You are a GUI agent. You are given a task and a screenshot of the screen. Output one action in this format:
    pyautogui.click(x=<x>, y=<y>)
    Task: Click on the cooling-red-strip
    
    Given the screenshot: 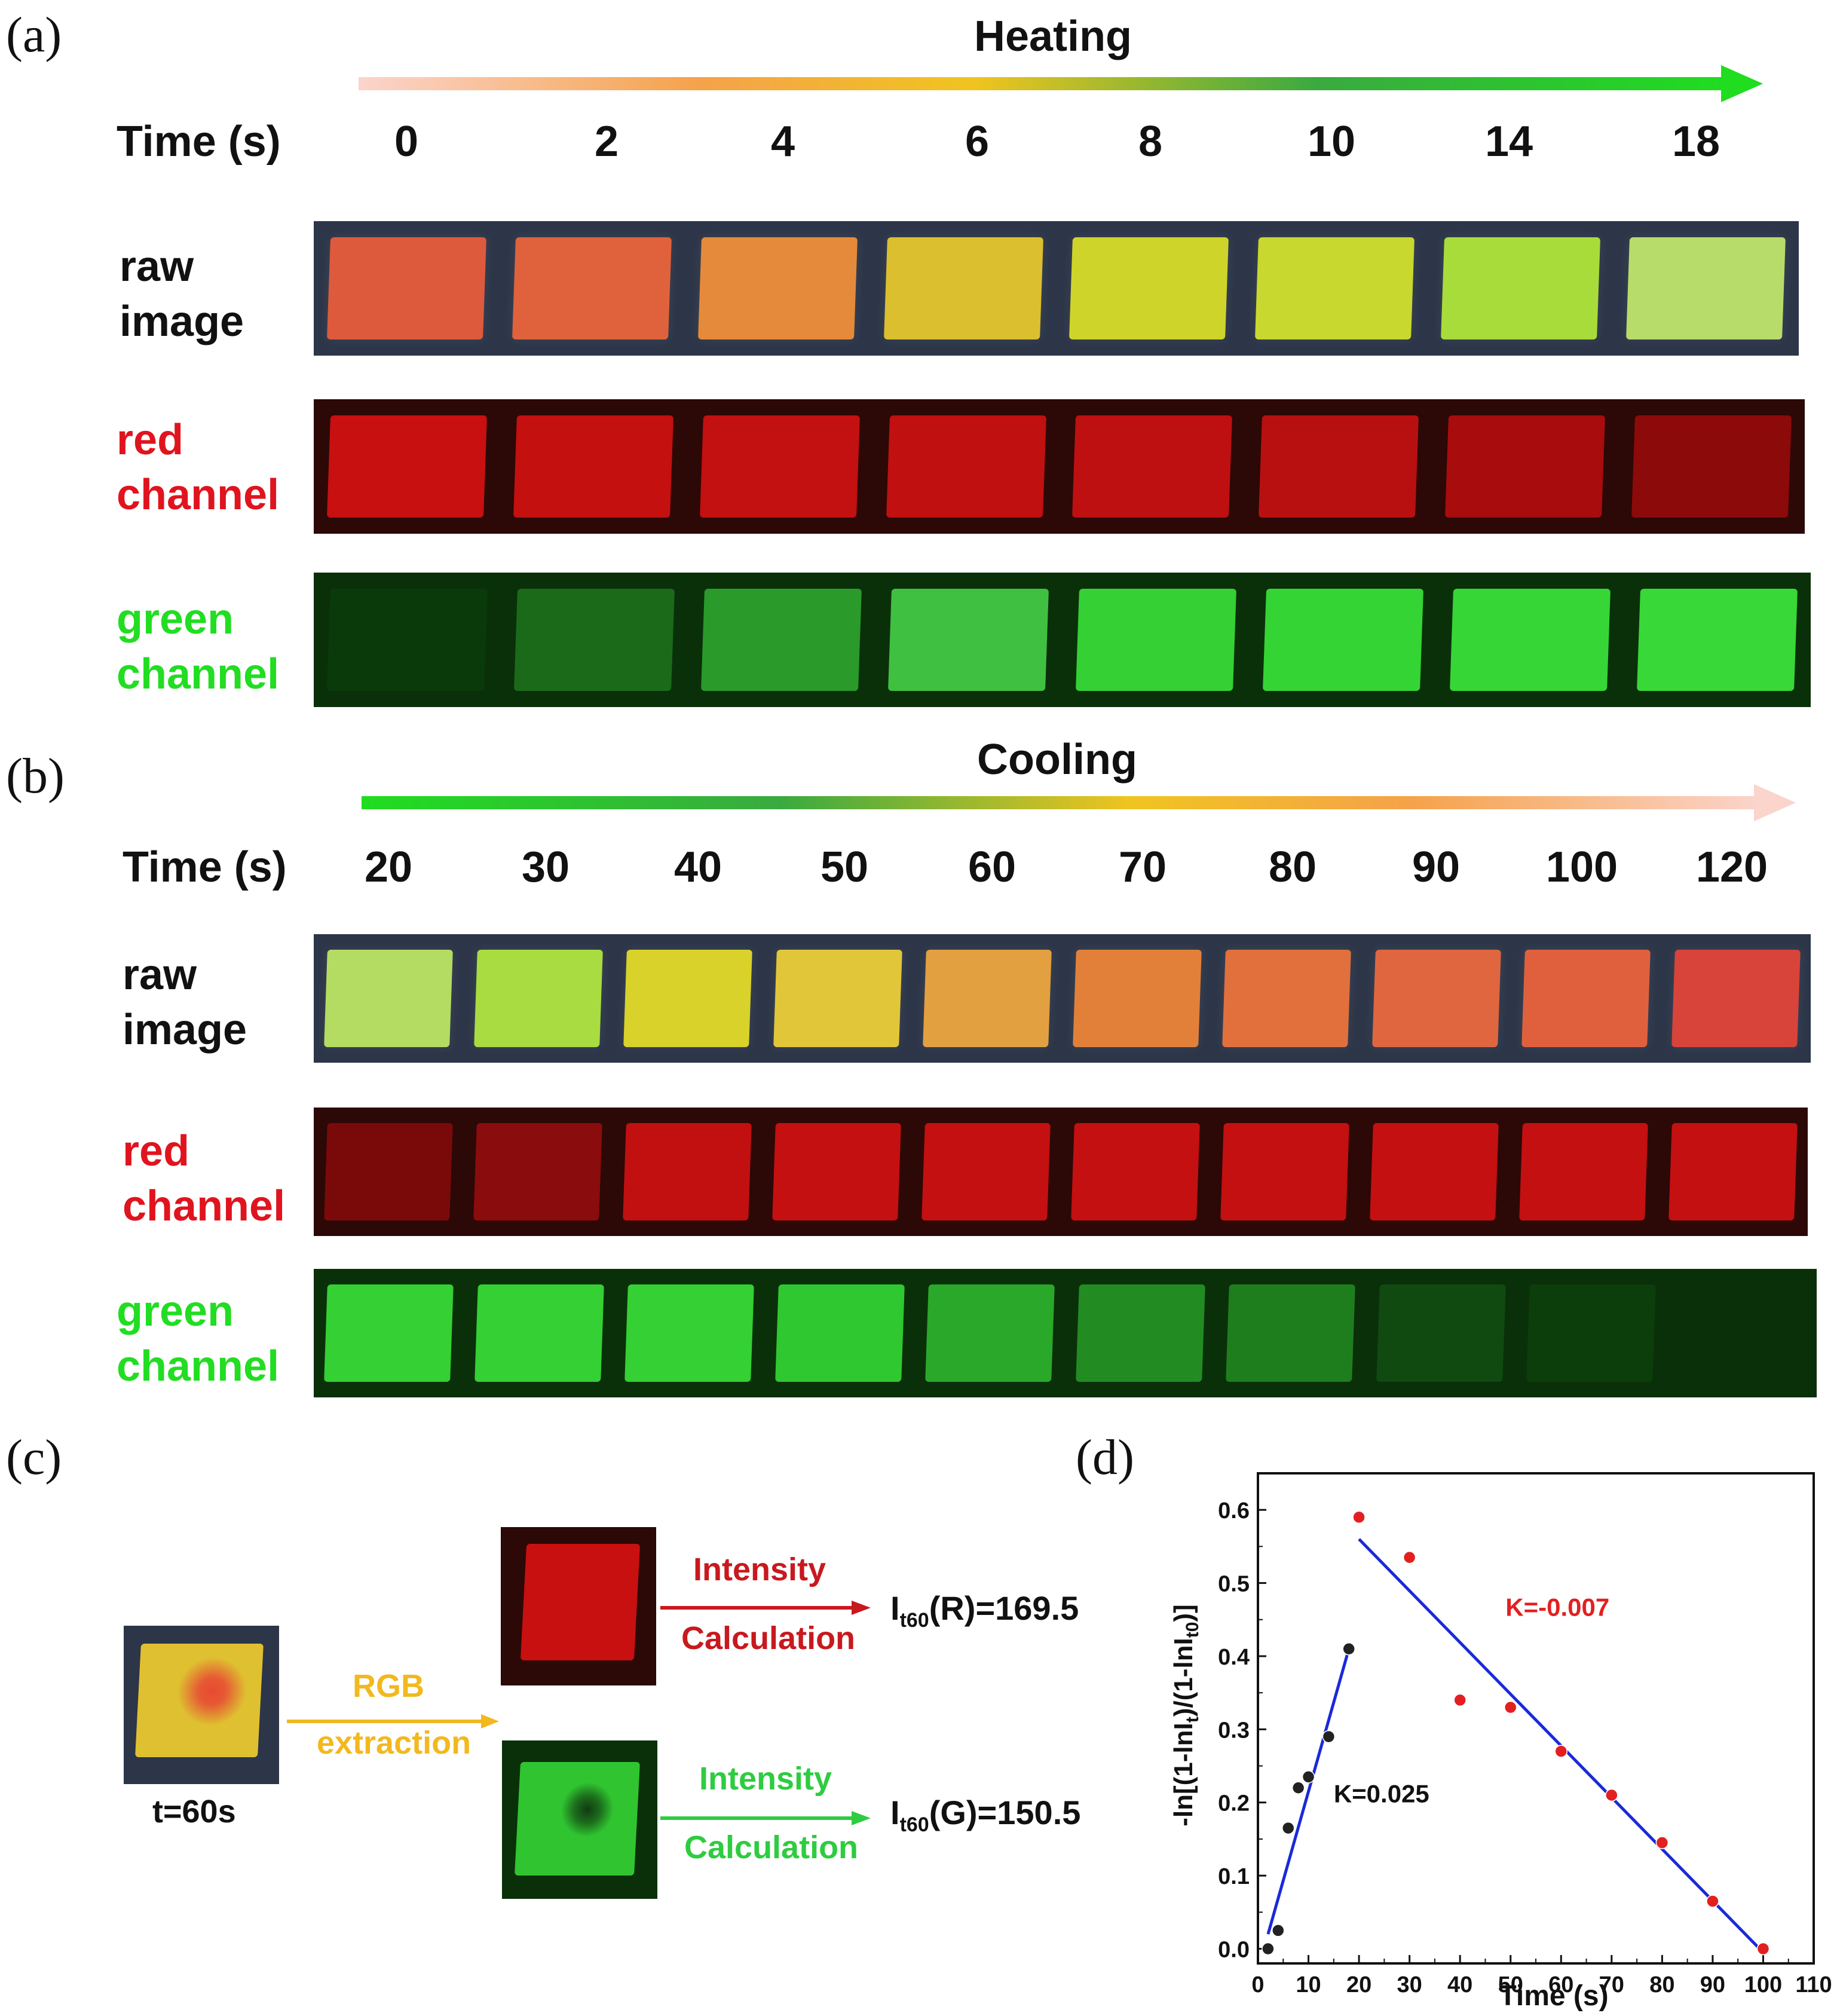 What is the action you would take?
    pyautogui.click(x=1061, y=1172)
    